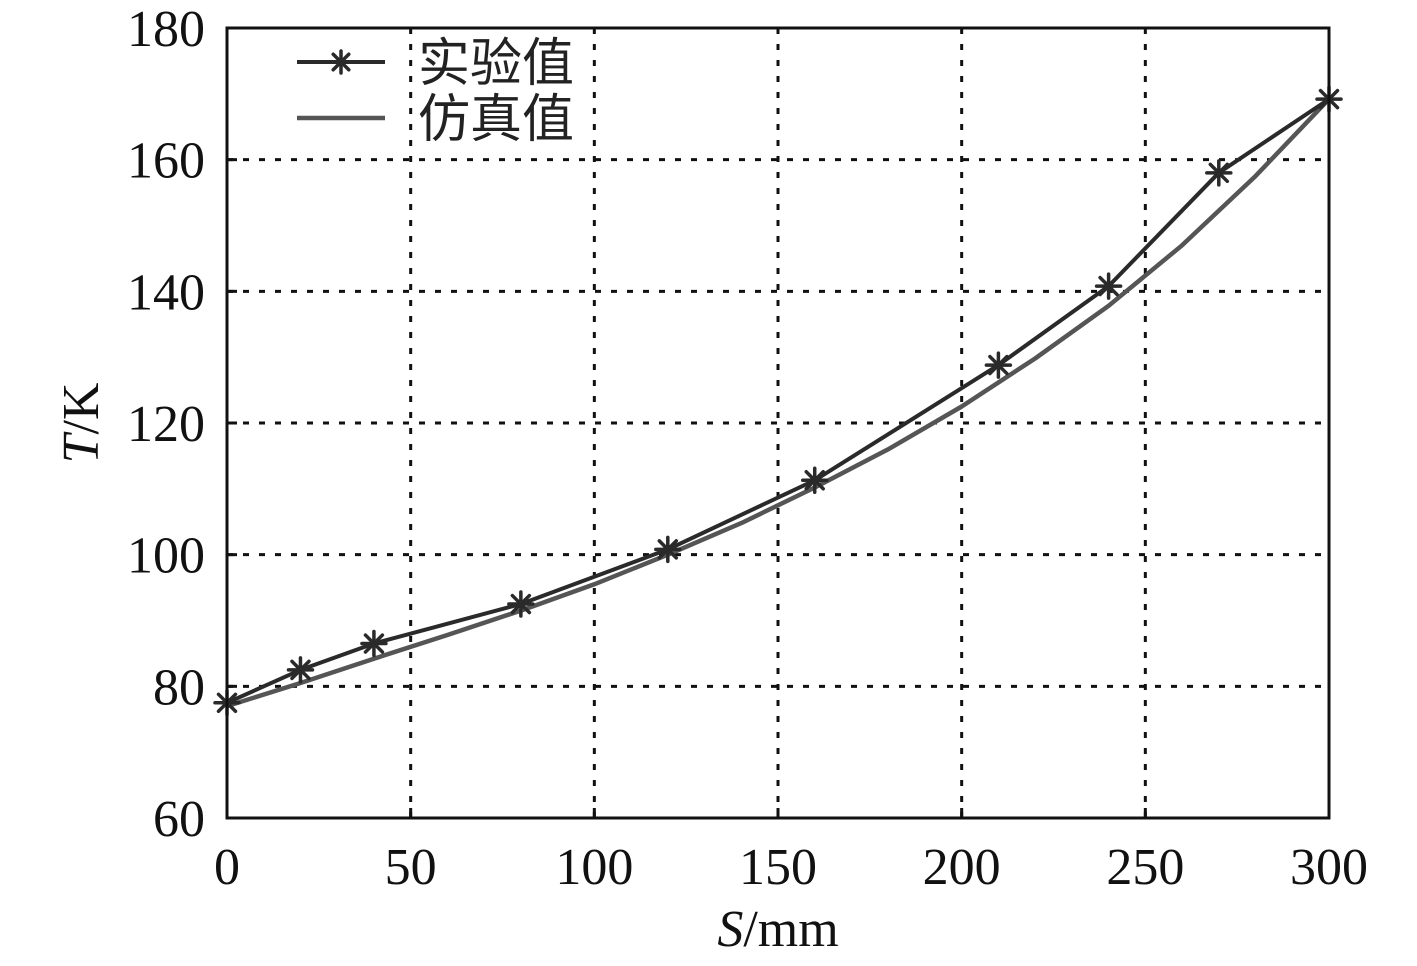  I want to click on x-axis-title: S/mm, so click(777, 929).